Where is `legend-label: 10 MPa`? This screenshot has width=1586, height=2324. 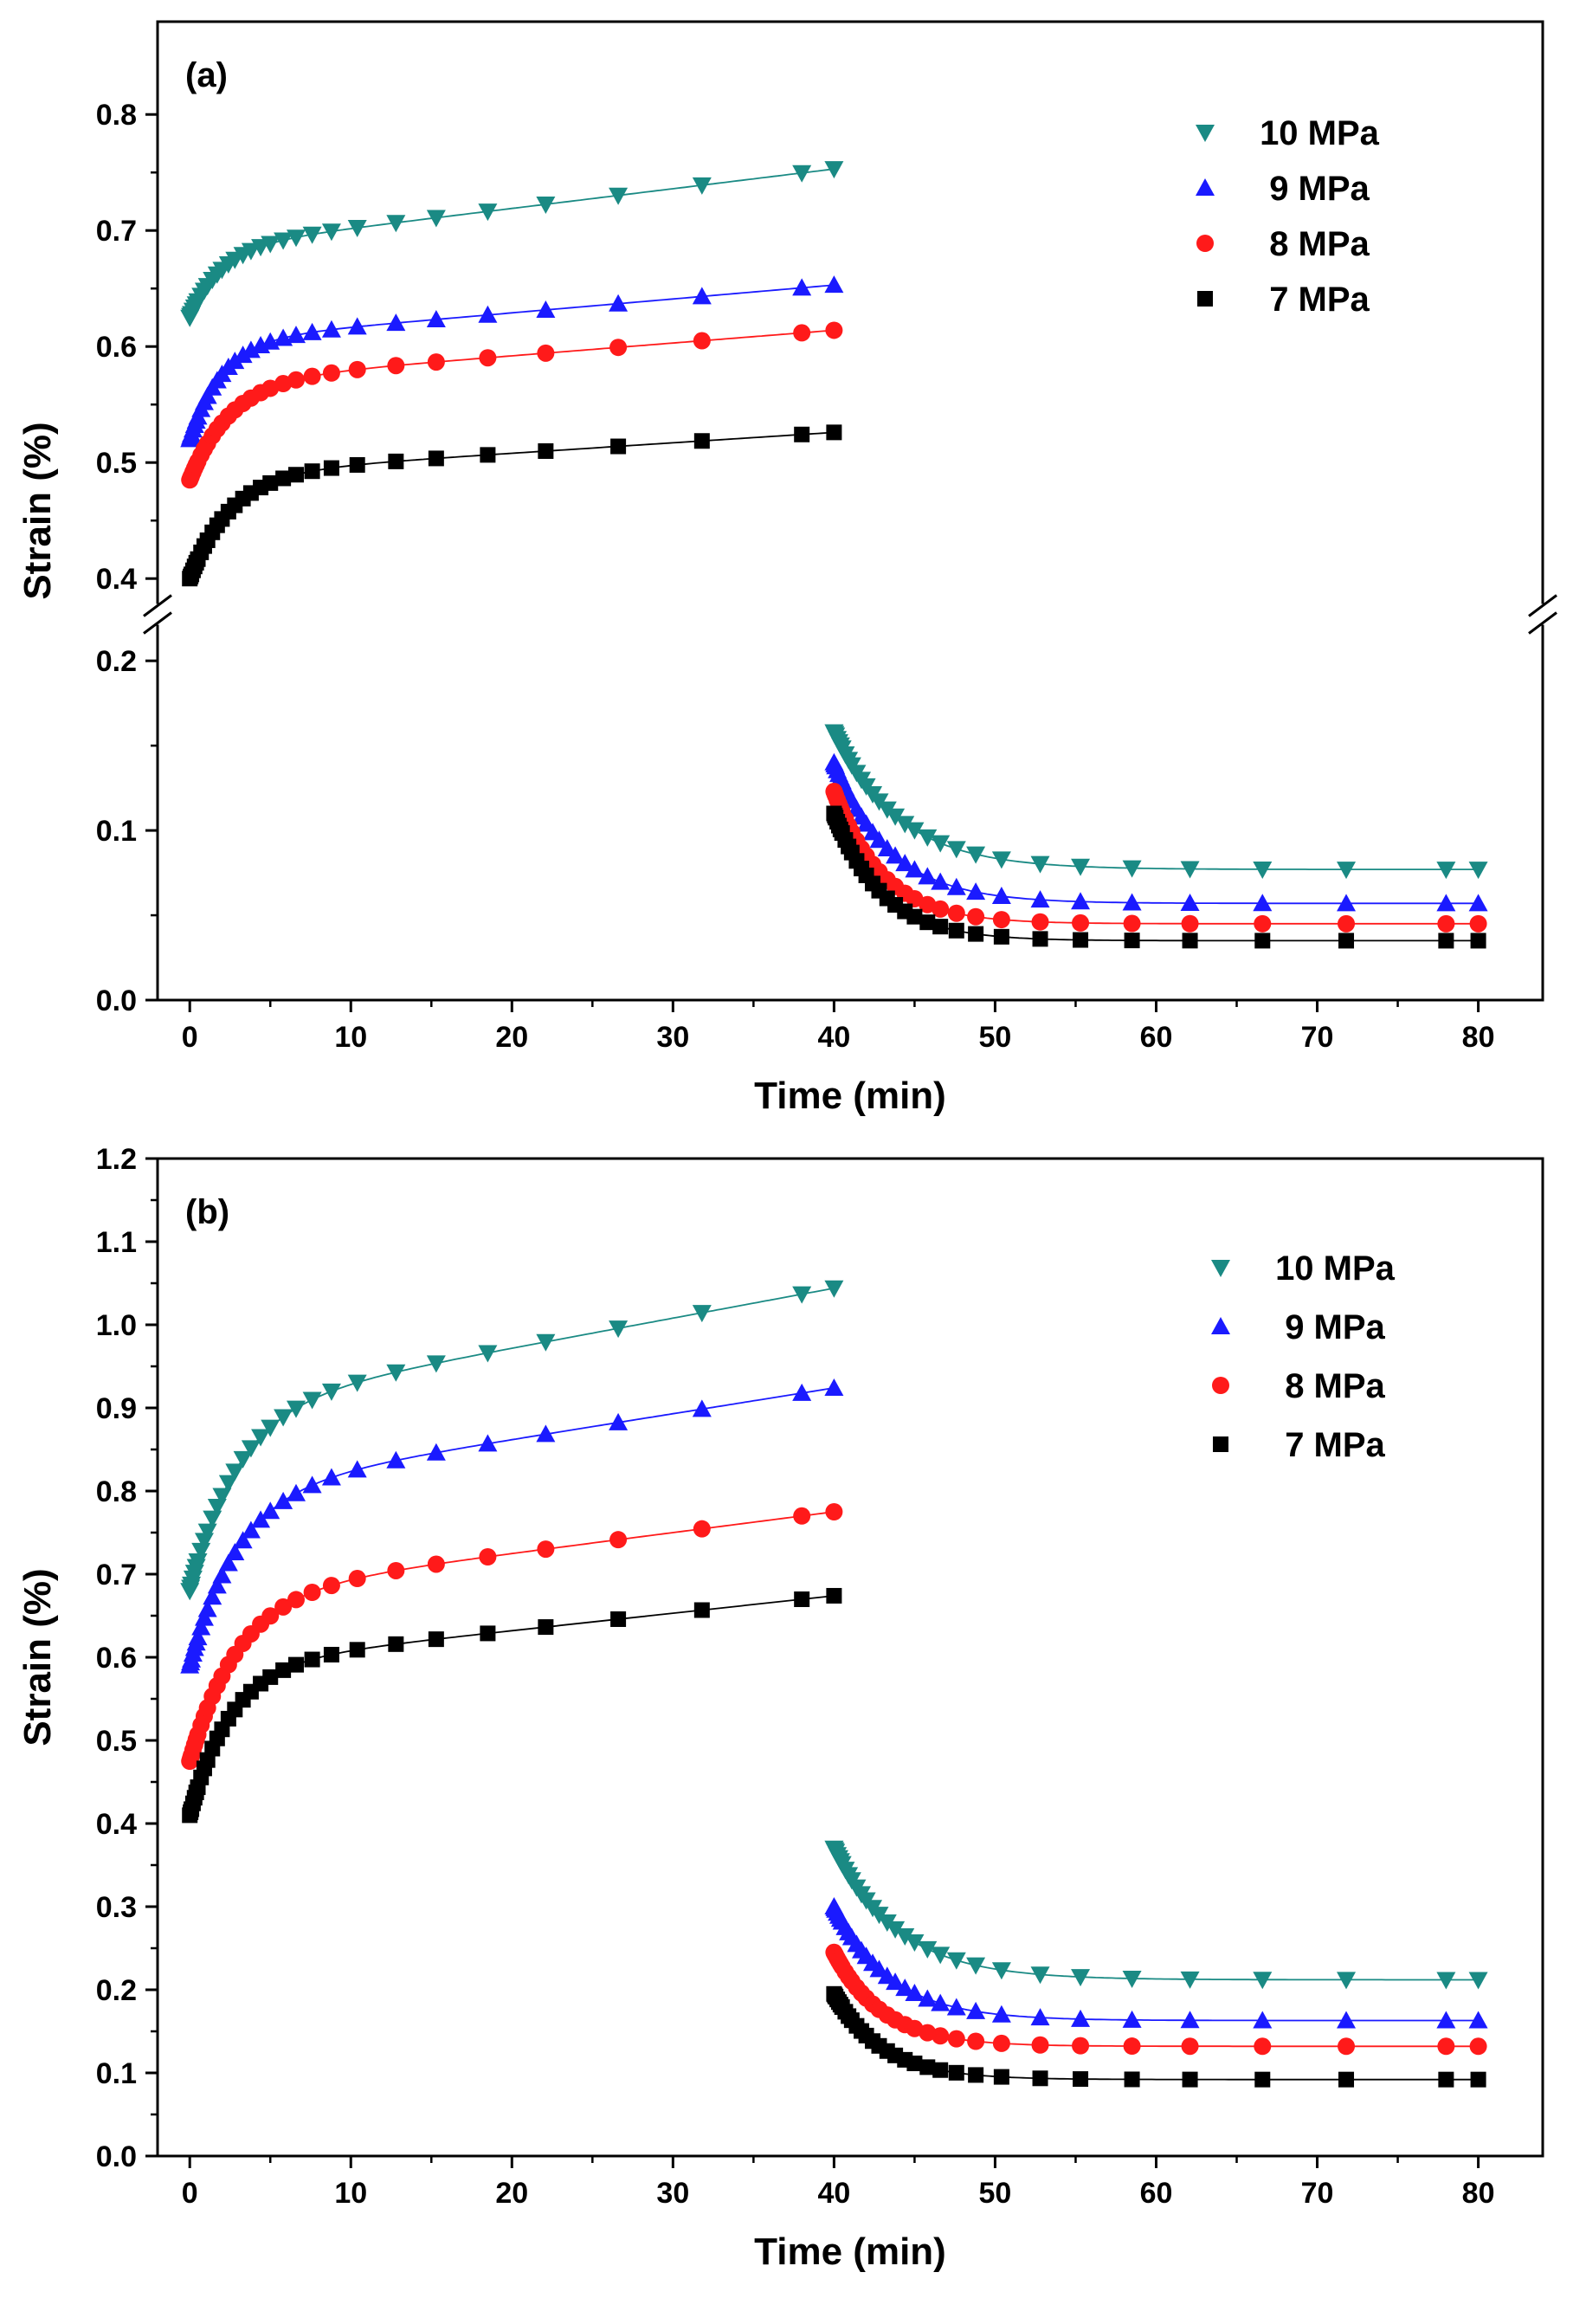 legend-label: 10 MPa is located at coordinates (1335, 1269).